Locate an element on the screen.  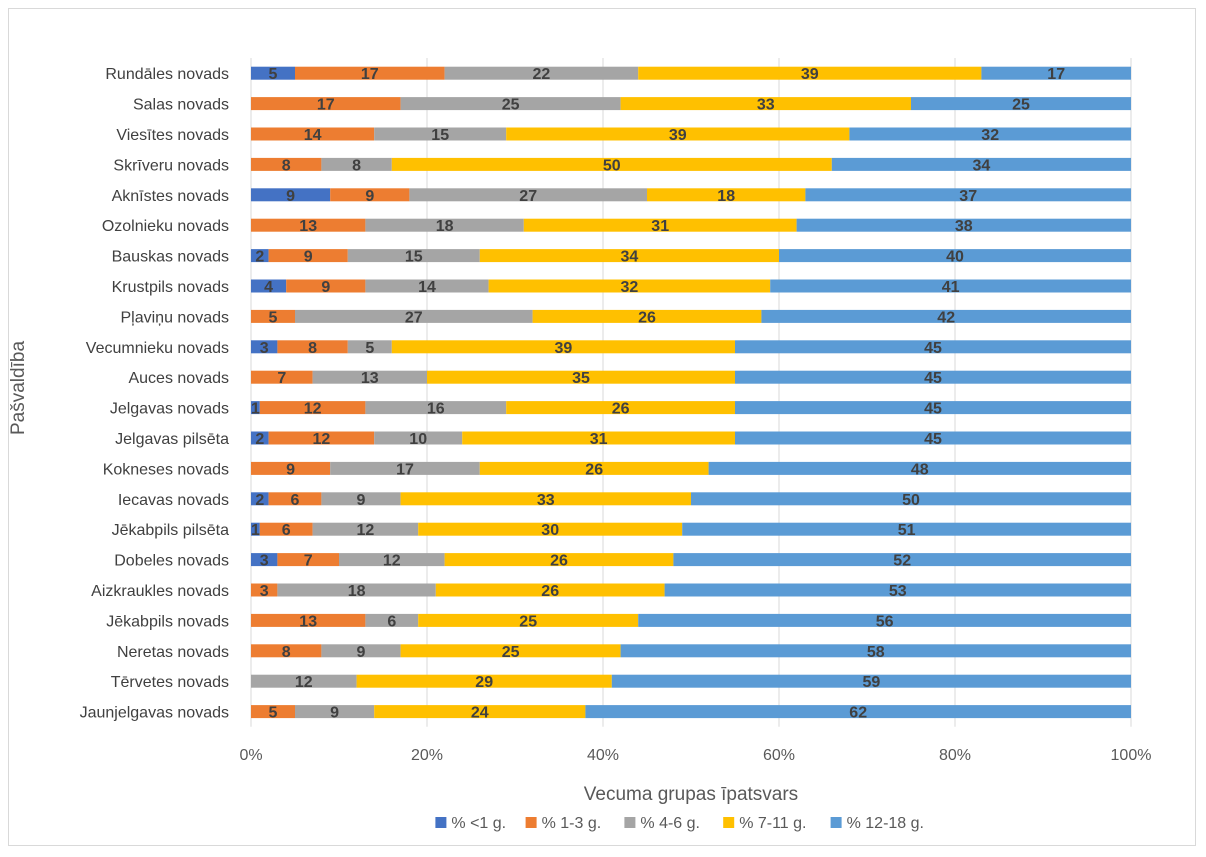
category-label: Aknīstes novads is located at coordinates (170, 196).